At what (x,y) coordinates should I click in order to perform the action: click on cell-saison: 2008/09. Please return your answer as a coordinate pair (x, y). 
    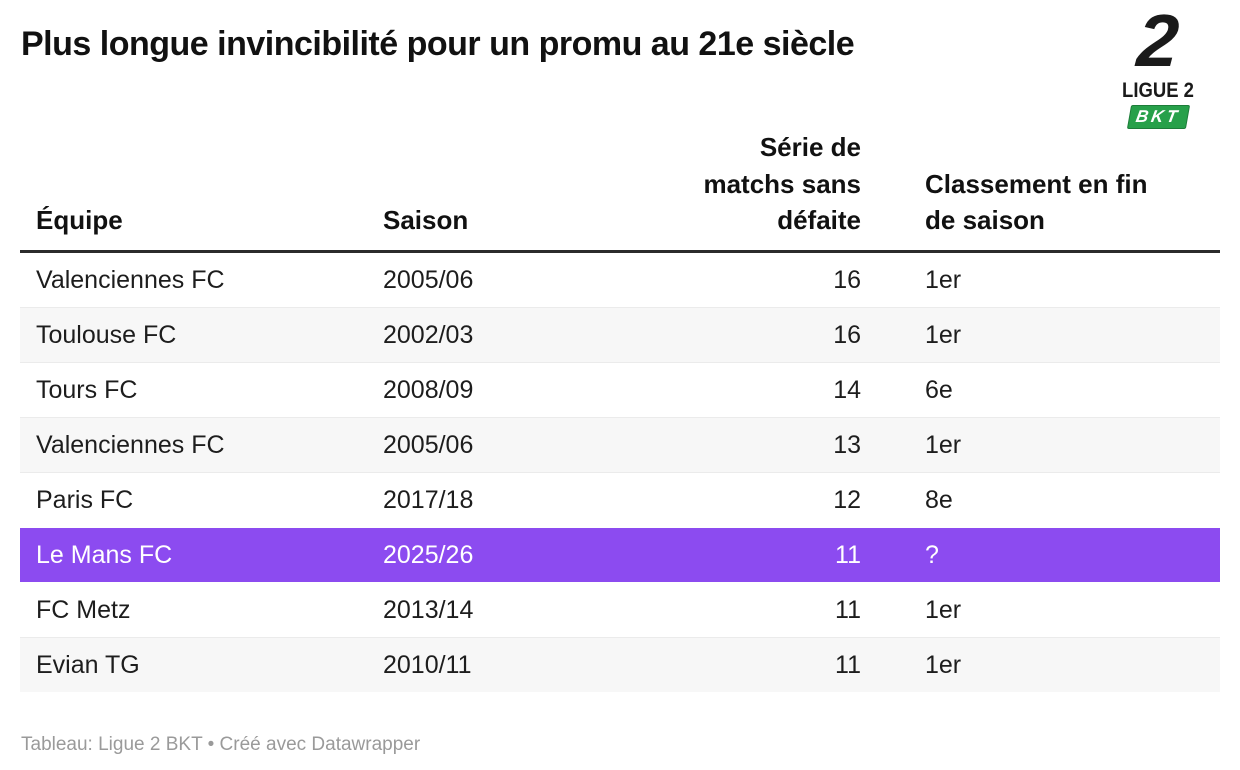
    Looking at the image, I should click on (487, 390).